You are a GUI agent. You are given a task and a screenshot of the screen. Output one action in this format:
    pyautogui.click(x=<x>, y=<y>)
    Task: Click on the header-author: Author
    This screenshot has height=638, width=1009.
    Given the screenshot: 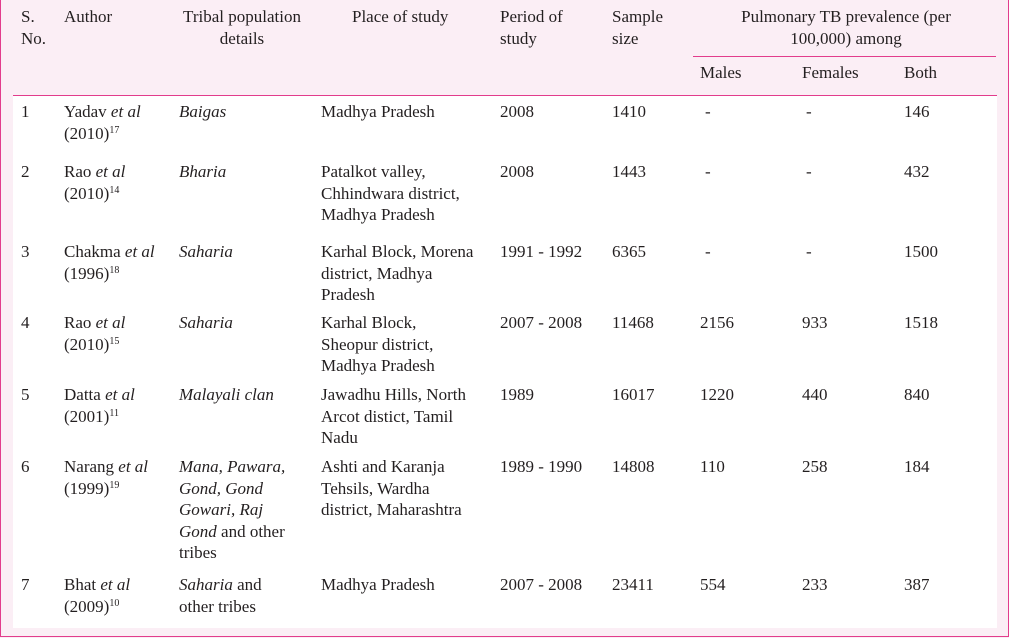 What is the action you would take?
    pyautogui.click(x=88, y=16)
    